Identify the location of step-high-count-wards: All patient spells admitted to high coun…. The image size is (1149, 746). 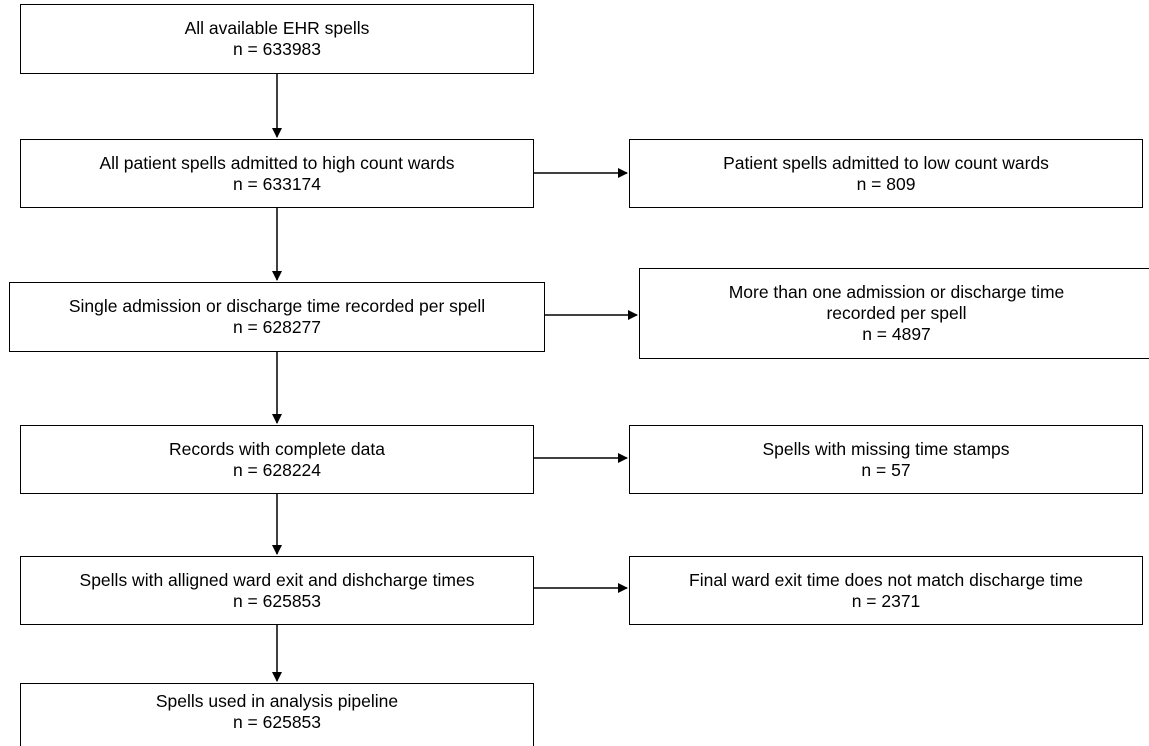
(277, 173).